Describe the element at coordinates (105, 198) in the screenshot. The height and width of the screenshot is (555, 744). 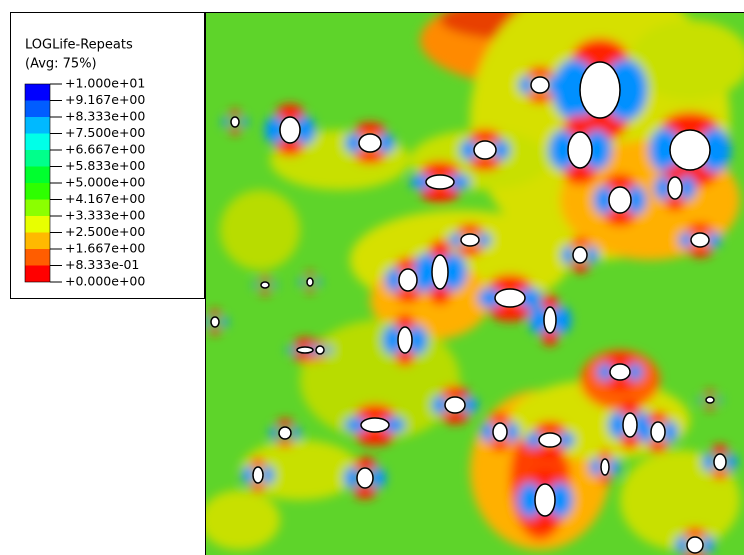
I see `legend-label: +4.167e+00` at that location.